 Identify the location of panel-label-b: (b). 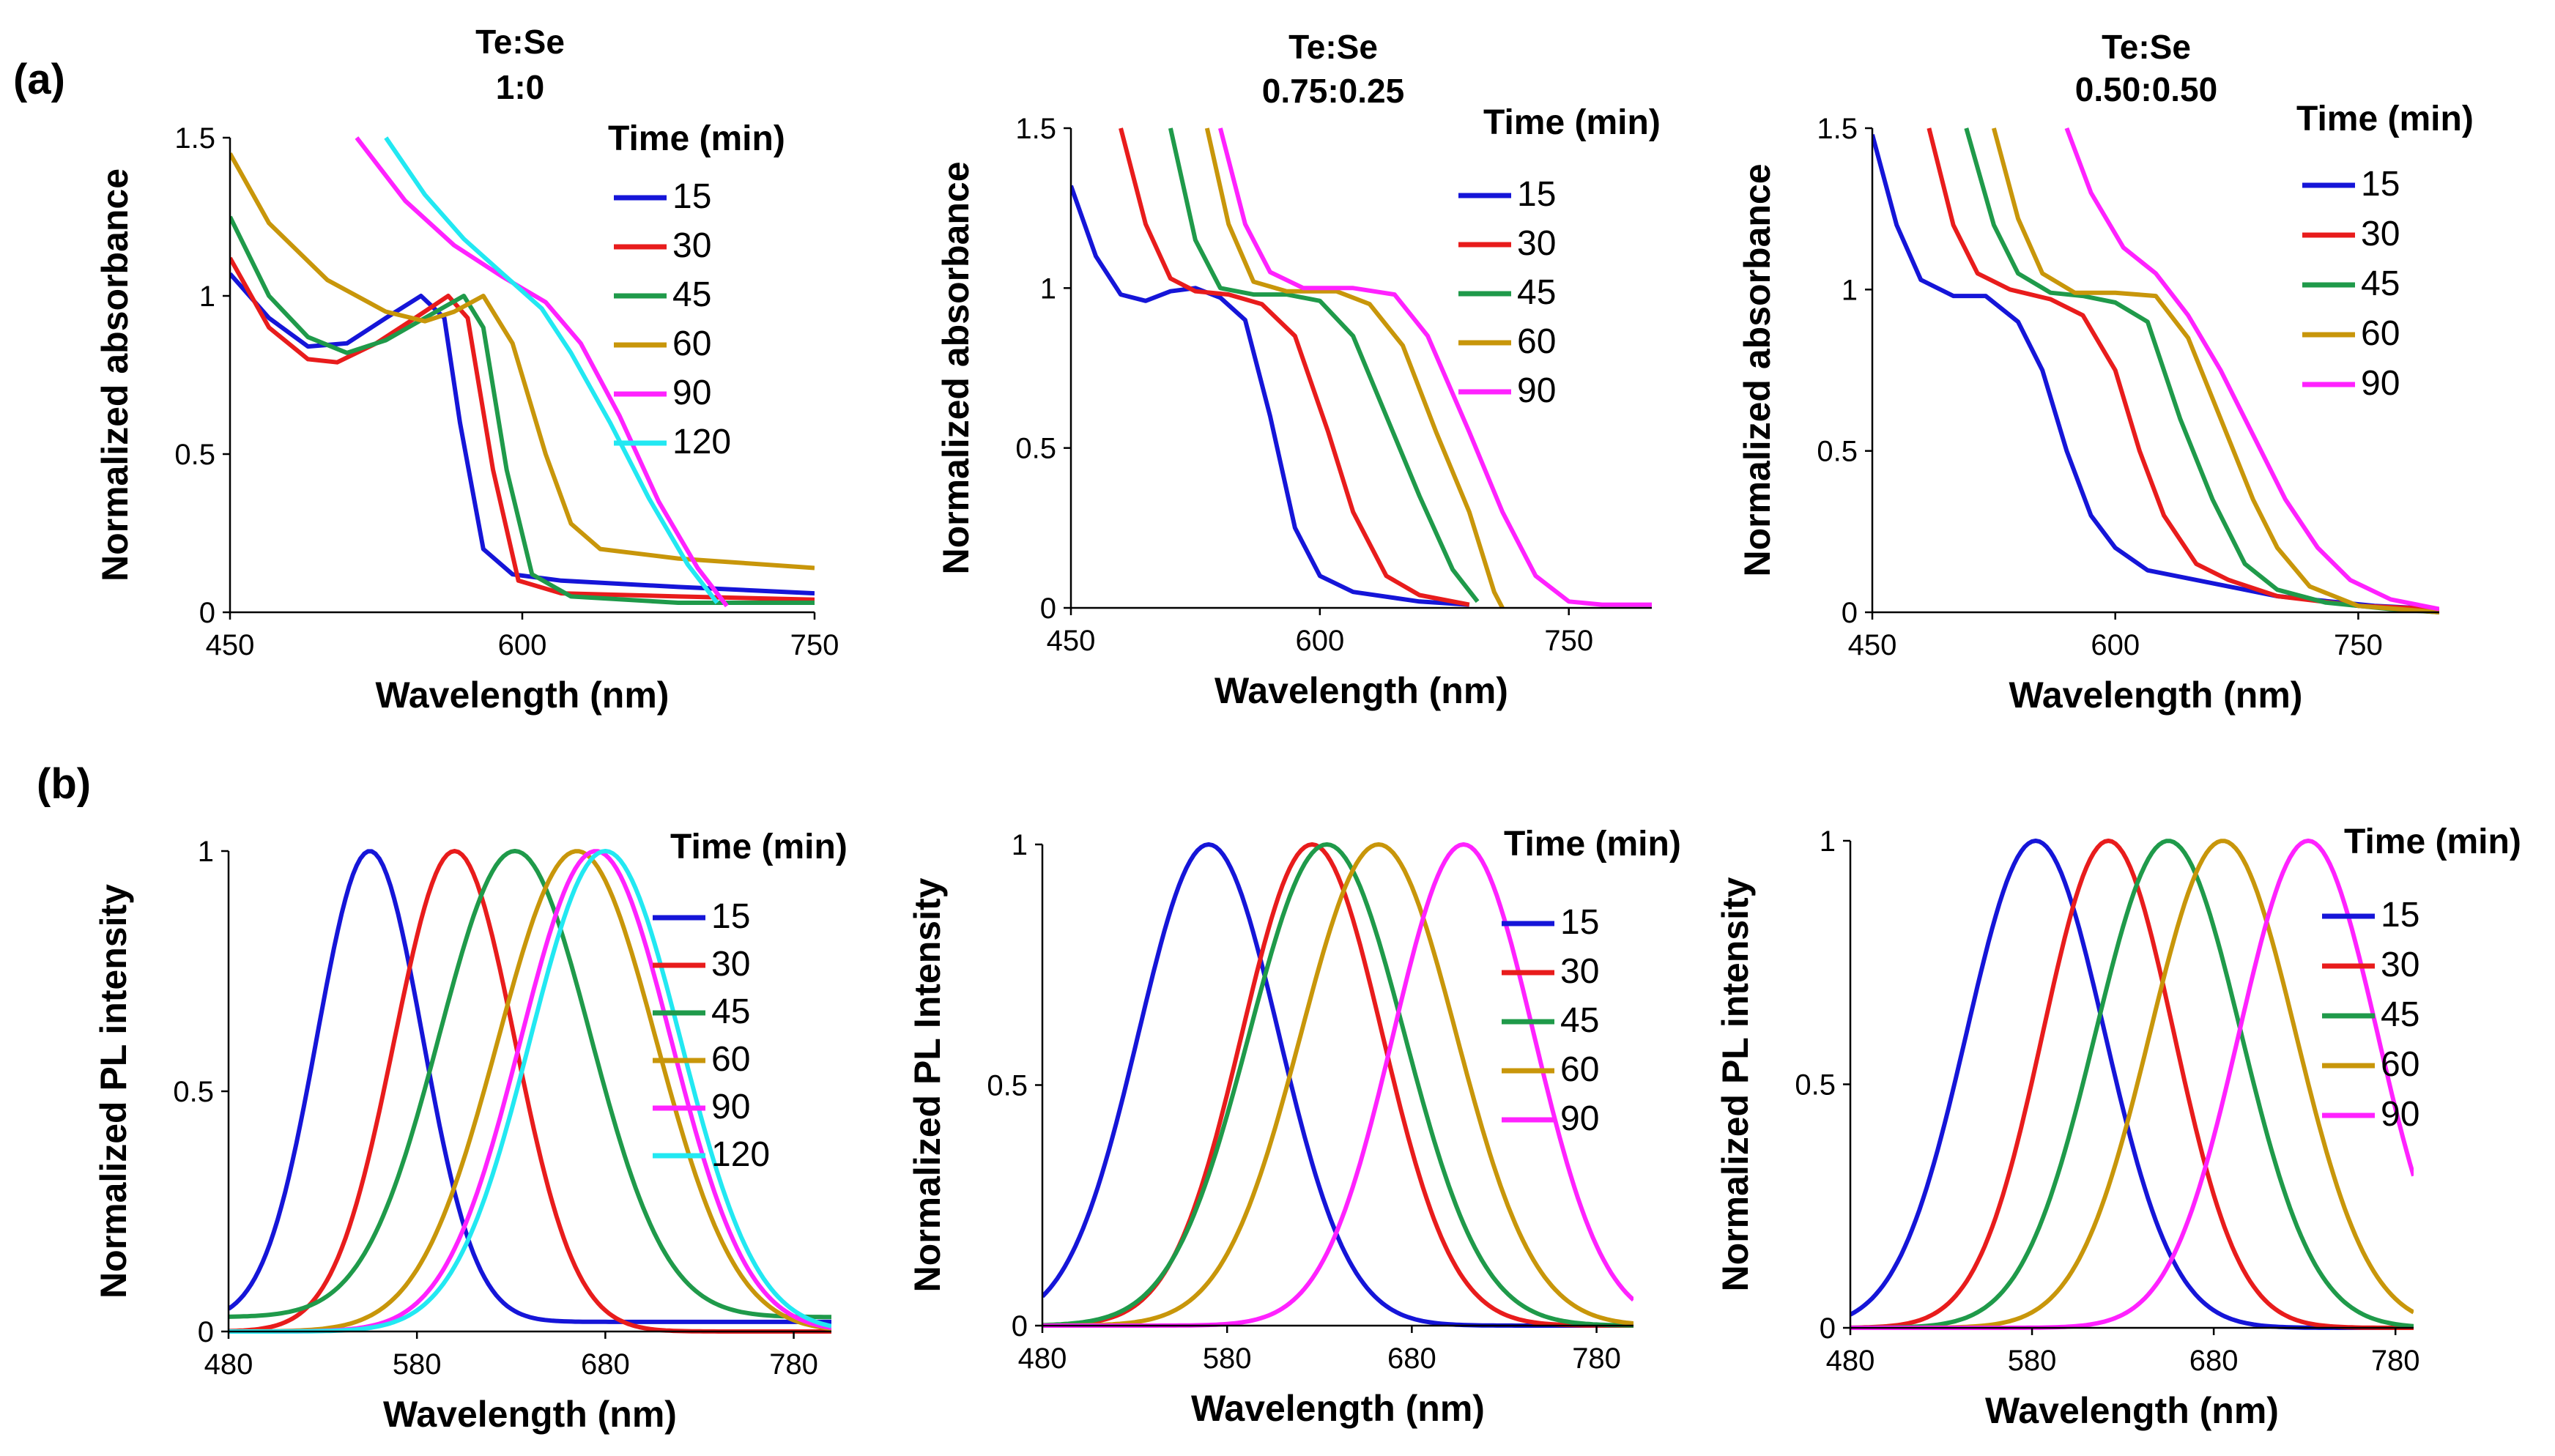
(64, 784).